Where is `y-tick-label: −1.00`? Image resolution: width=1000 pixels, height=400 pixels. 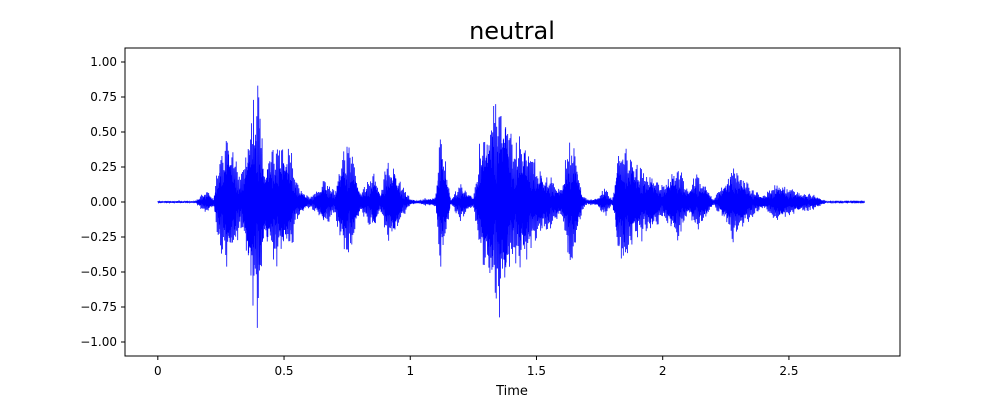
y-tick-label: −1.00 is located at coordinates (98, 342).